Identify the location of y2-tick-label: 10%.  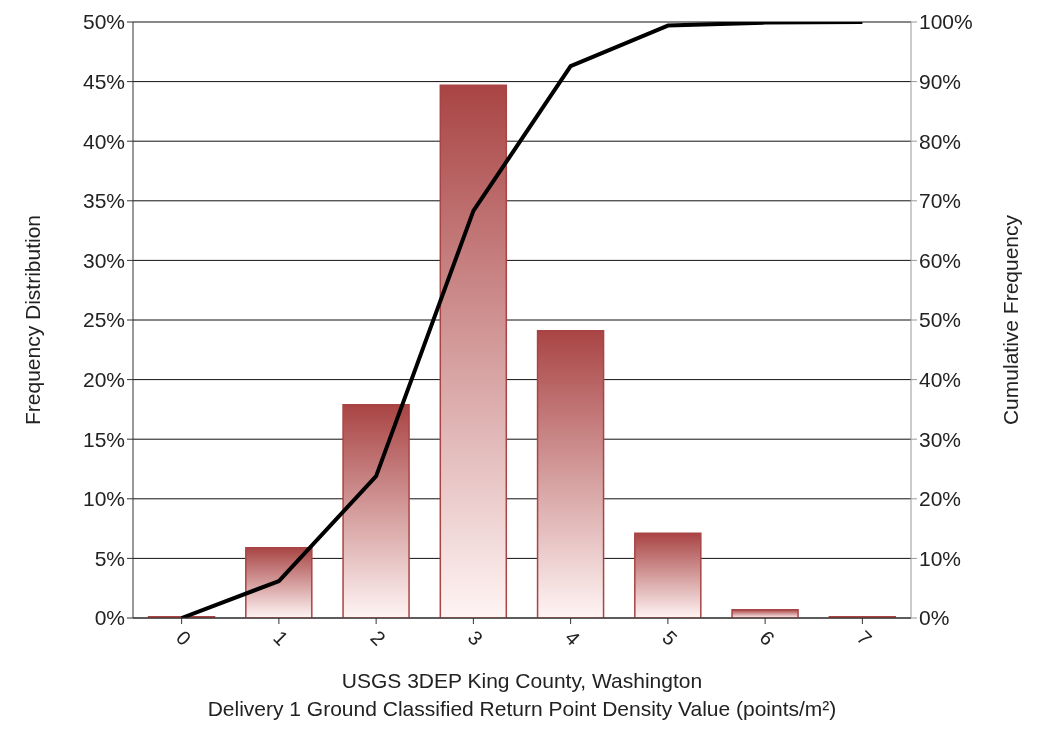
(940, 558).